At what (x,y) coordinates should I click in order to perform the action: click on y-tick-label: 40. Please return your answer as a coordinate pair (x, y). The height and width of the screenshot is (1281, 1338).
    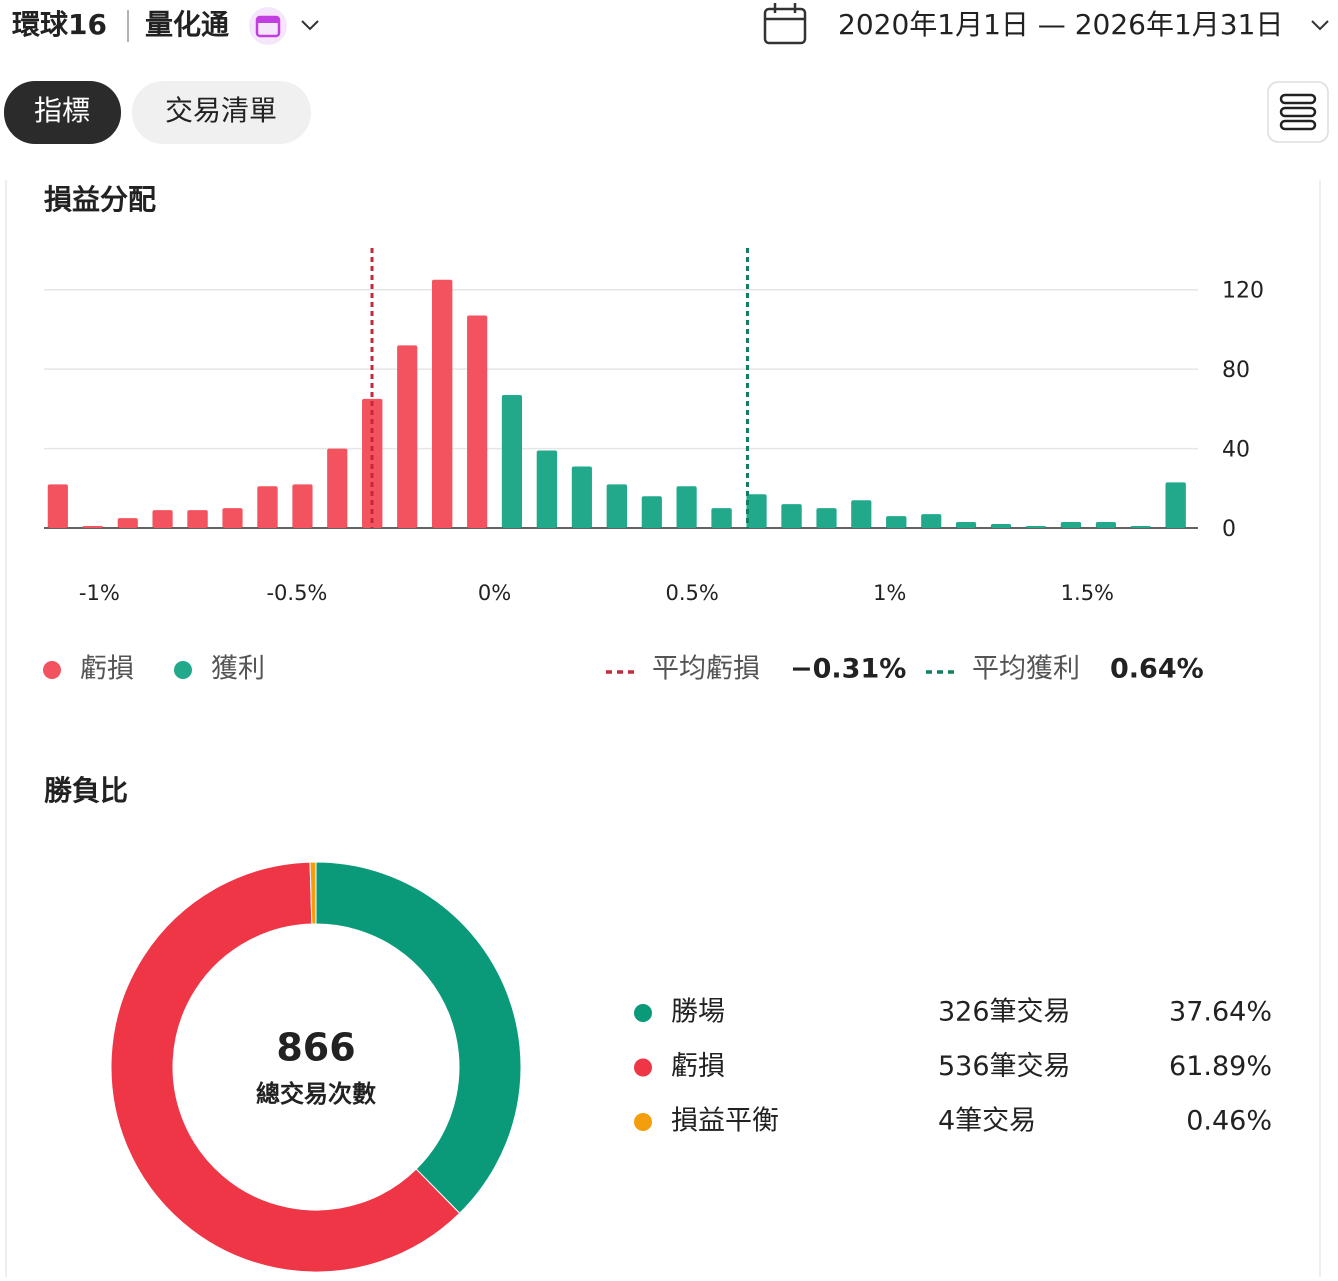
    Looking at the image, I should click on (1236, 450).